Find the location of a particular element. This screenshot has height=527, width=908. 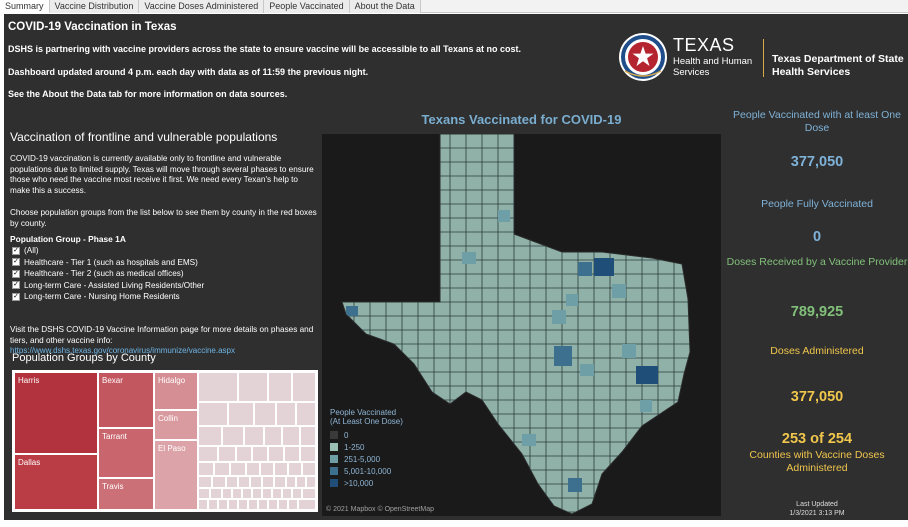

tab-vaccine-distribution: Vaccine Distribution is located at coordinates (94, 6).